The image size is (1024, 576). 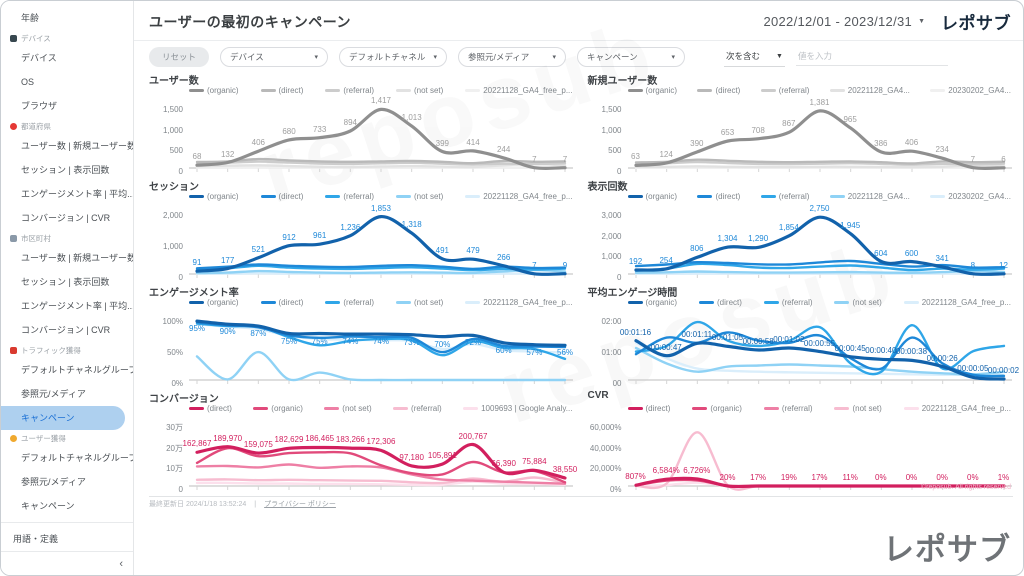 I want to click on data-label: 0%, so click(x=881, y=477).